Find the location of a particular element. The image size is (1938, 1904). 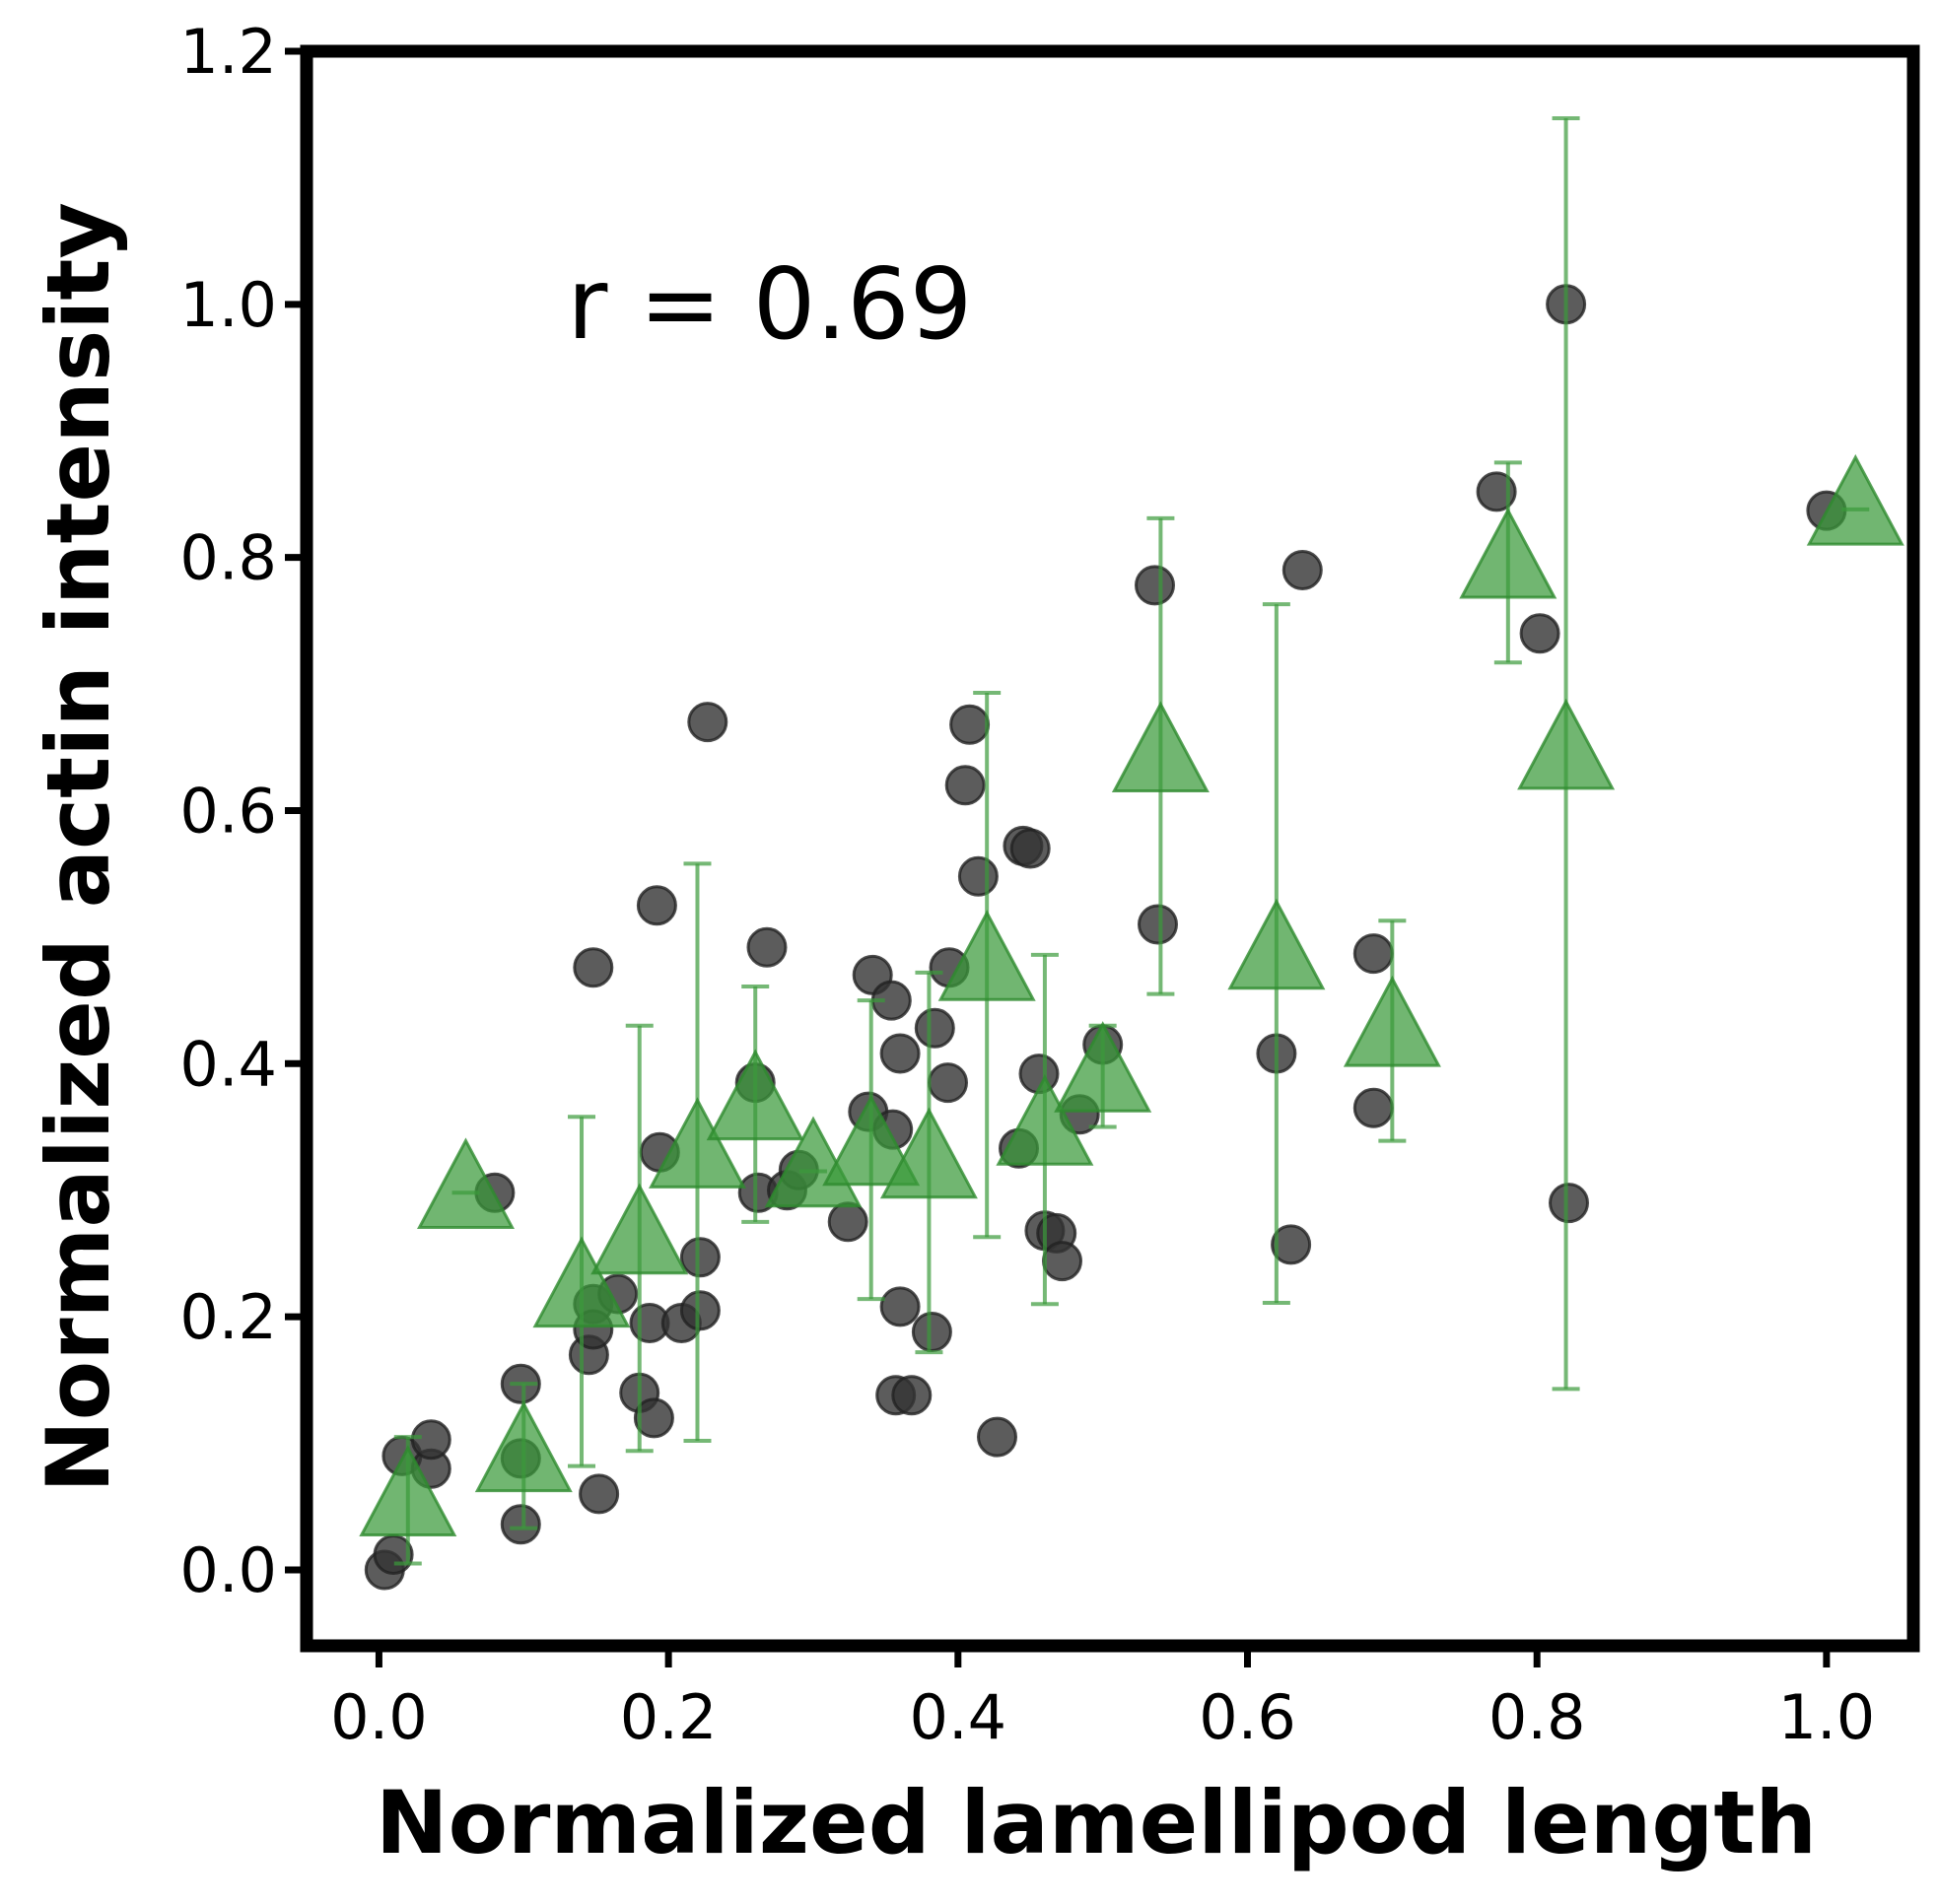

x-tick-label: 0.4 is located at coordinates (958, 1717).